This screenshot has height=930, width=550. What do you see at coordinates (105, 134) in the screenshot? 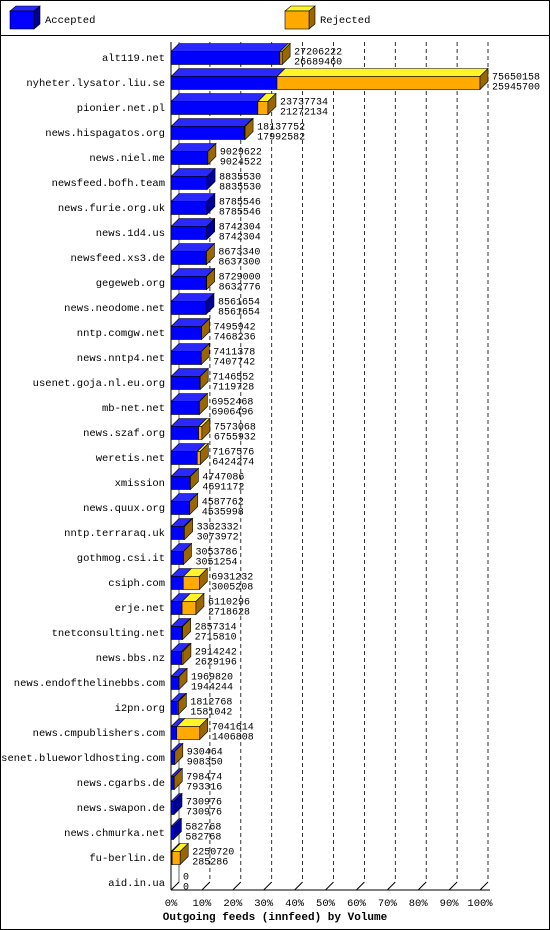
I see `y-tick-label: news.hispagatos.org` at bounding box center [105, 134].